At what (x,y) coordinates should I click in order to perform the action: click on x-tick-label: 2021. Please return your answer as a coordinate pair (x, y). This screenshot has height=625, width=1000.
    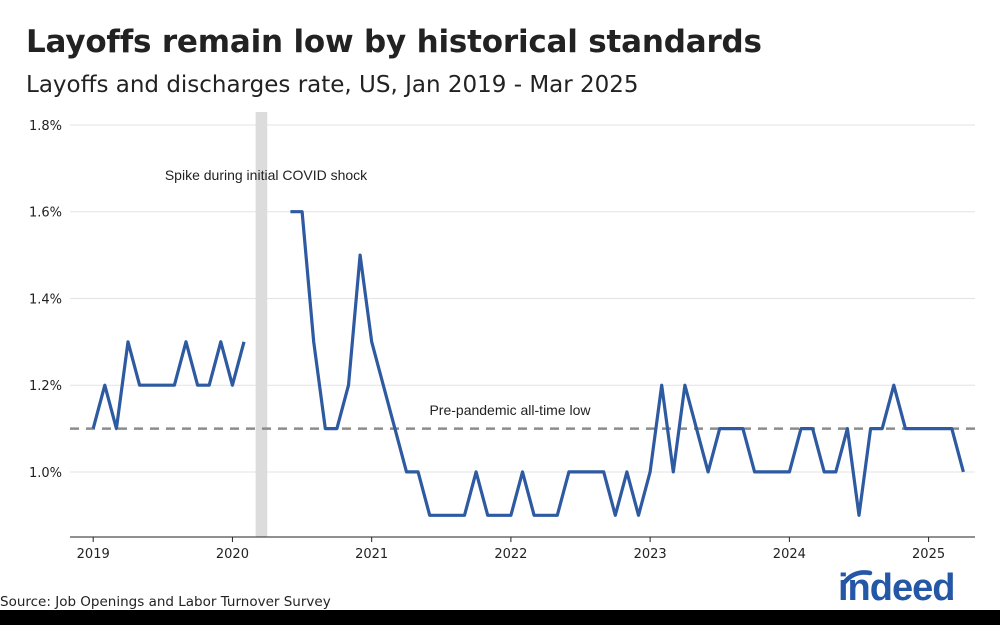
    Looking at the image, I should click on (371, 554).